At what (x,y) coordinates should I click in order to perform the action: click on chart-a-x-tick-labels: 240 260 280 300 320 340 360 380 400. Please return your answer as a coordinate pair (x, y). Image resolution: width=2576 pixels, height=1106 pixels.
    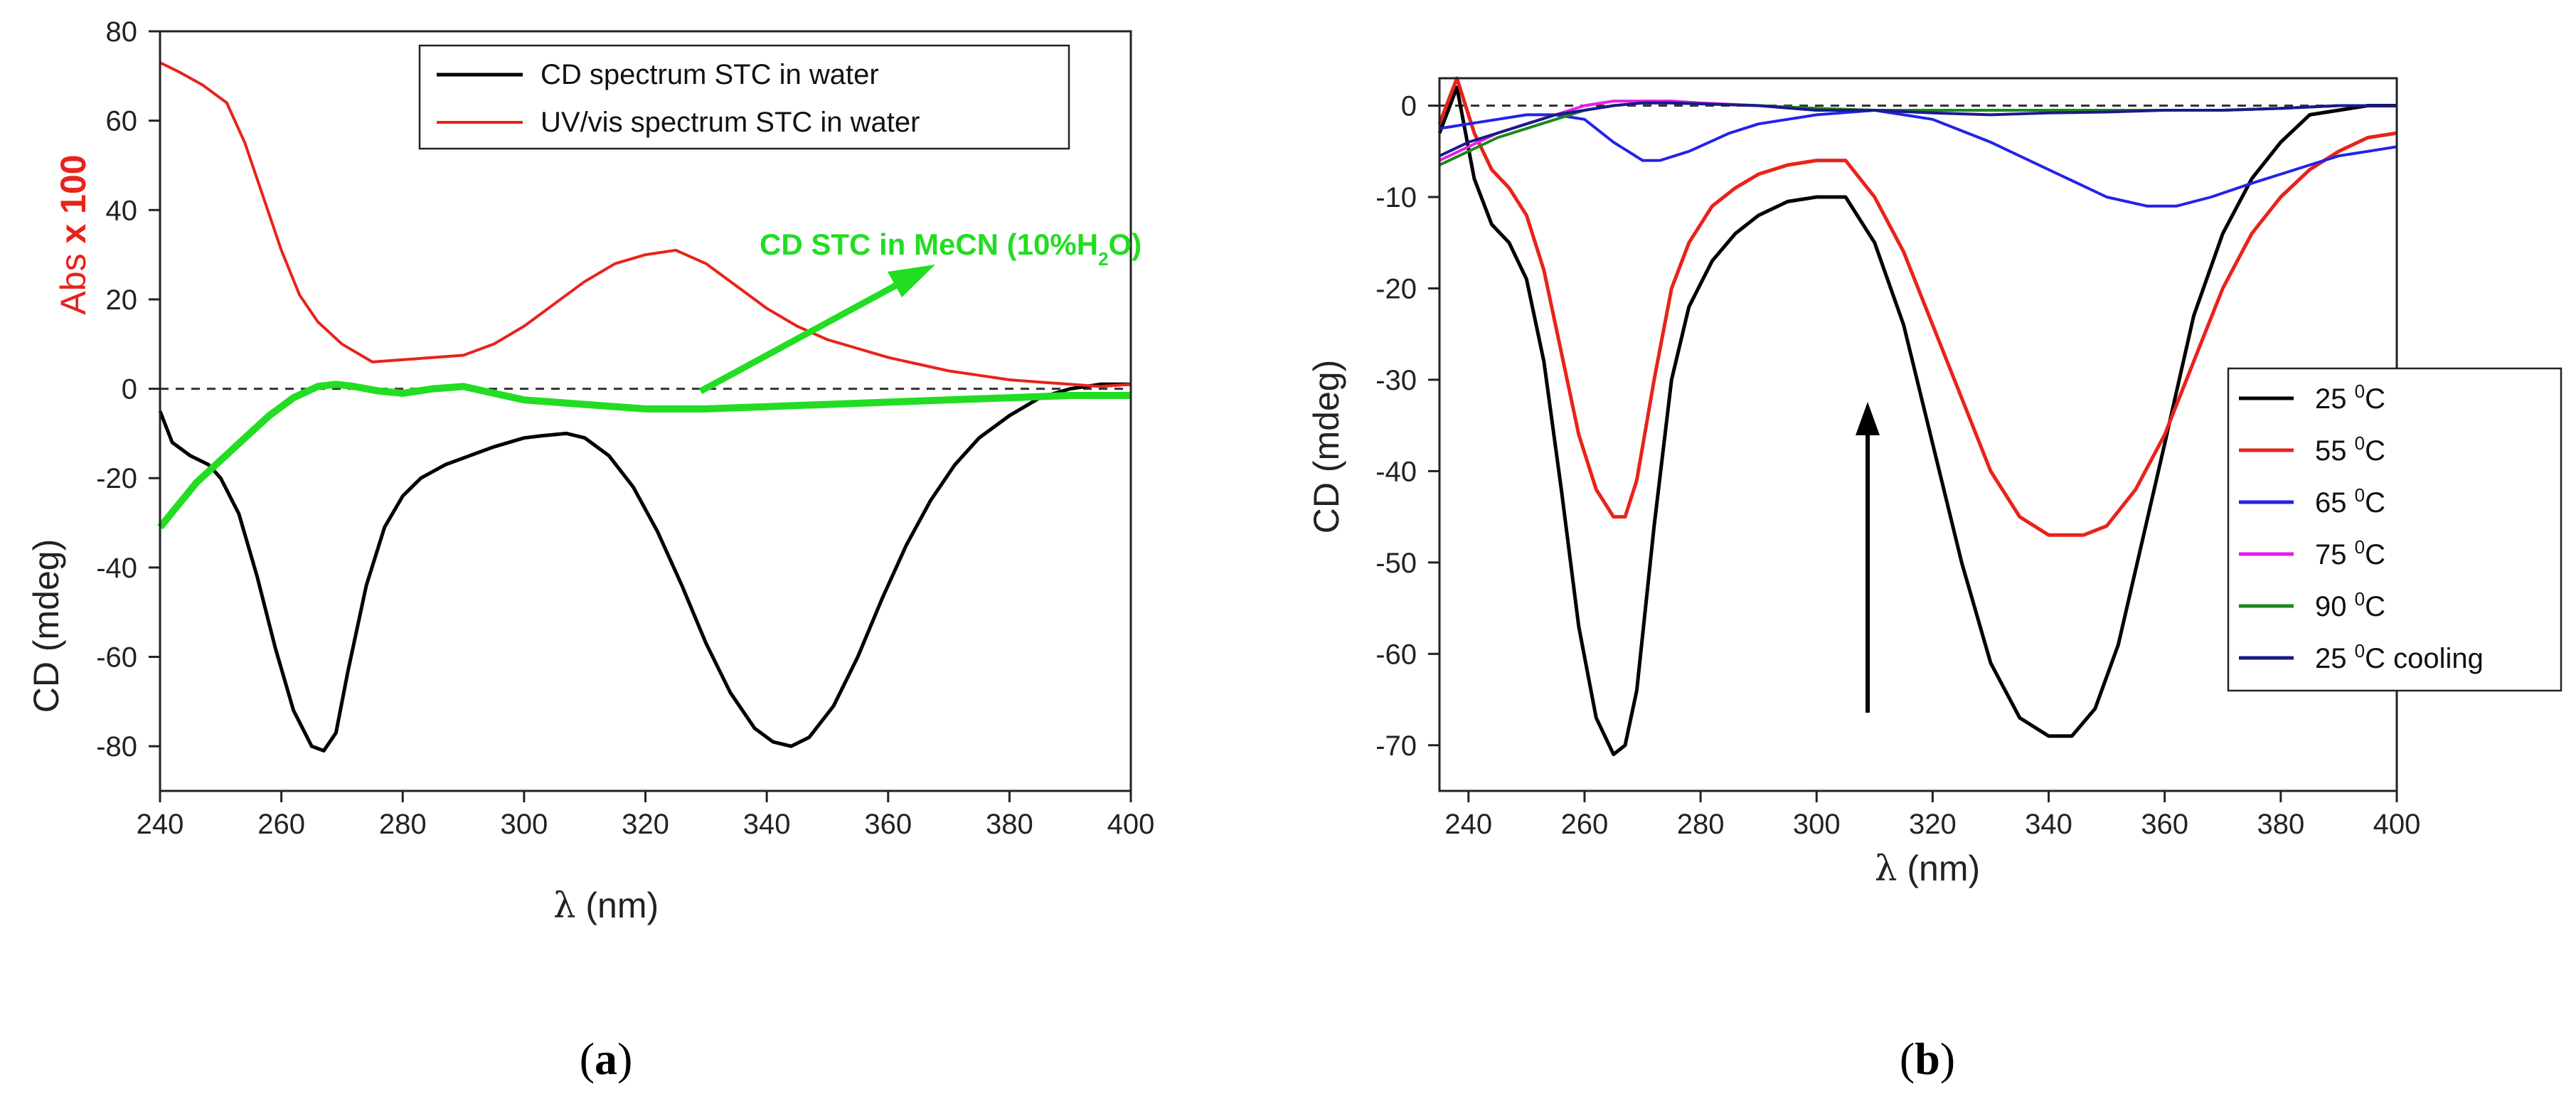
    Looking at the image, I should click on (646, 824).